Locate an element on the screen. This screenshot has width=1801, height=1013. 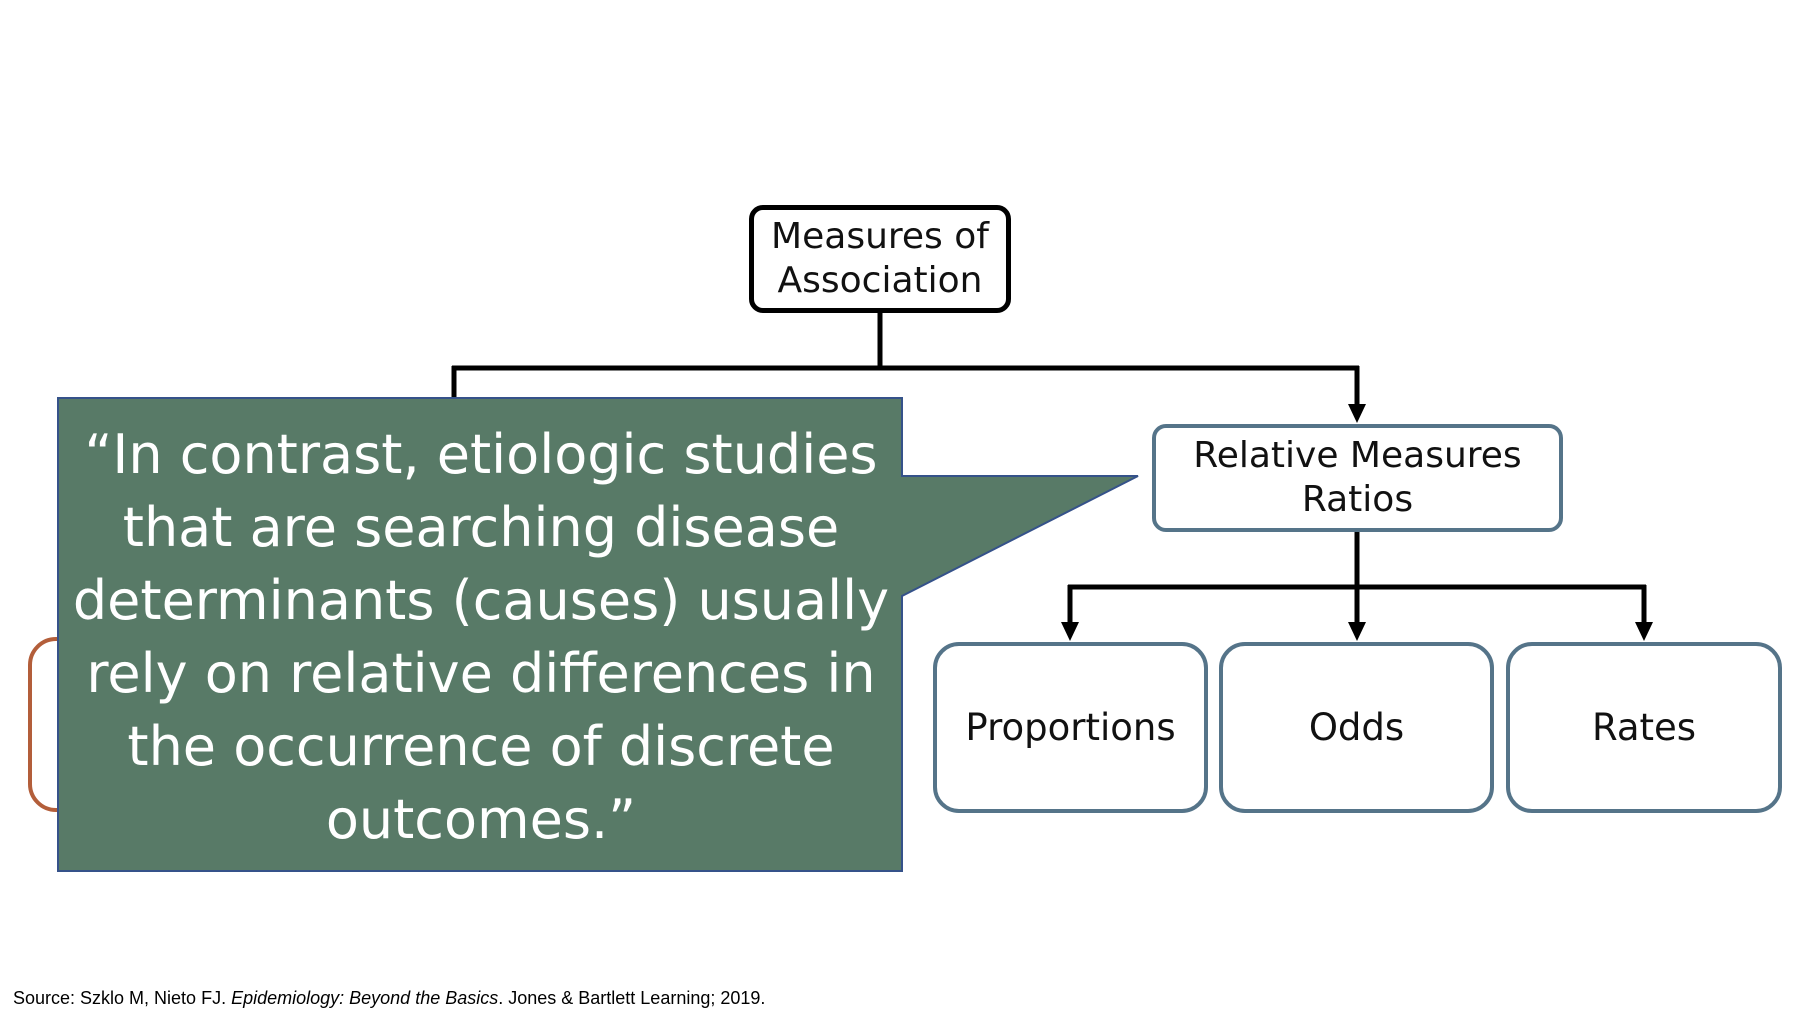
node-relative-measures: Relative Measures Ratios is located at coordinates (1357, 478).